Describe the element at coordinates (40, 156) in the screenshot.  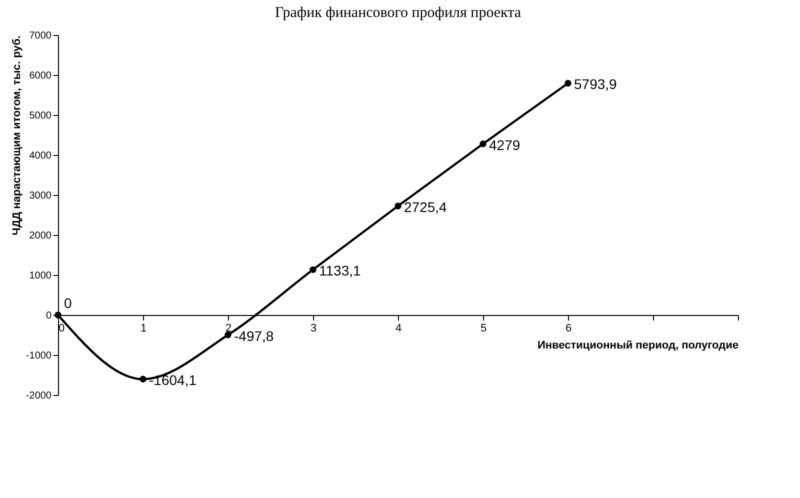
I see `y-tick-label: 4000` at that location.